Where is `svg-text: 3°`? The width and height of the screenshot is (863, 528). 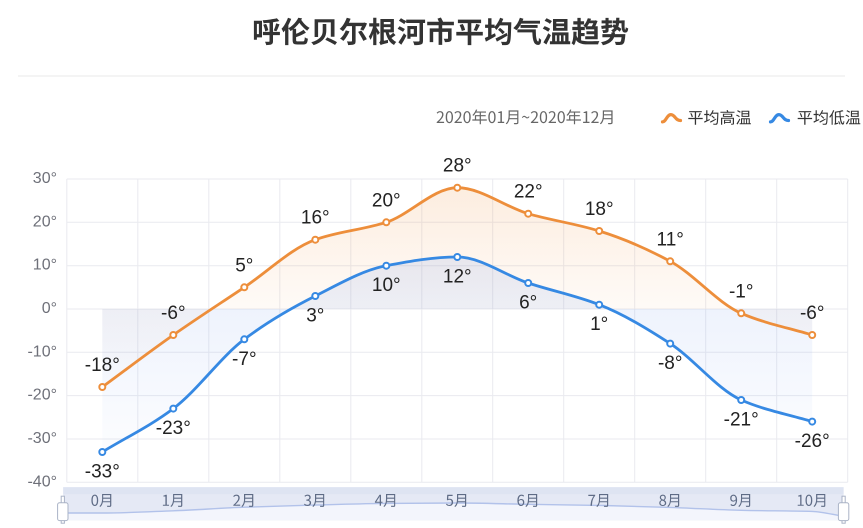
svg-text: 3° is located at coordinates (315, 316).